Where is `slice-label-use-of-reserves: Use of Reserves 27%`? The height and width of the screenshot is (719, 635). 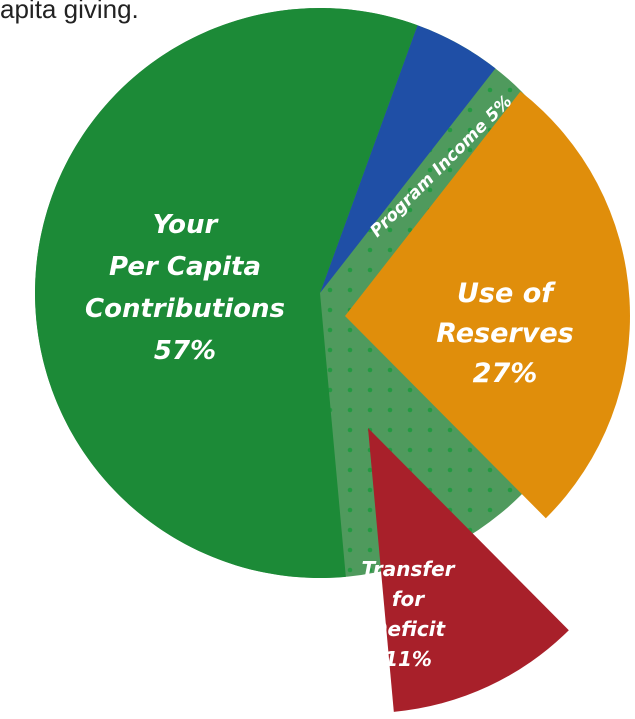 slice-label-use-of-reserves: Use of Reserves 27% is located at coordinates (504, 333).